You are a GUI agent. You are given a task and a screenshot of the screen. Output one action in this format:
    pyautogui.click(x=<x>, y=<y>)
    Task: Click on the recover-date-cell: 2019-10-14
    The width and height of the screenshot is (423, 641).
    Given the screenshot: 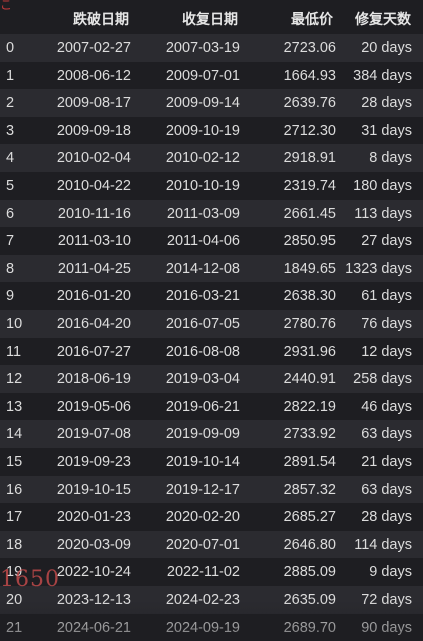 What is the action you would take?
    pyautogui.click(x=202, y=462)
    